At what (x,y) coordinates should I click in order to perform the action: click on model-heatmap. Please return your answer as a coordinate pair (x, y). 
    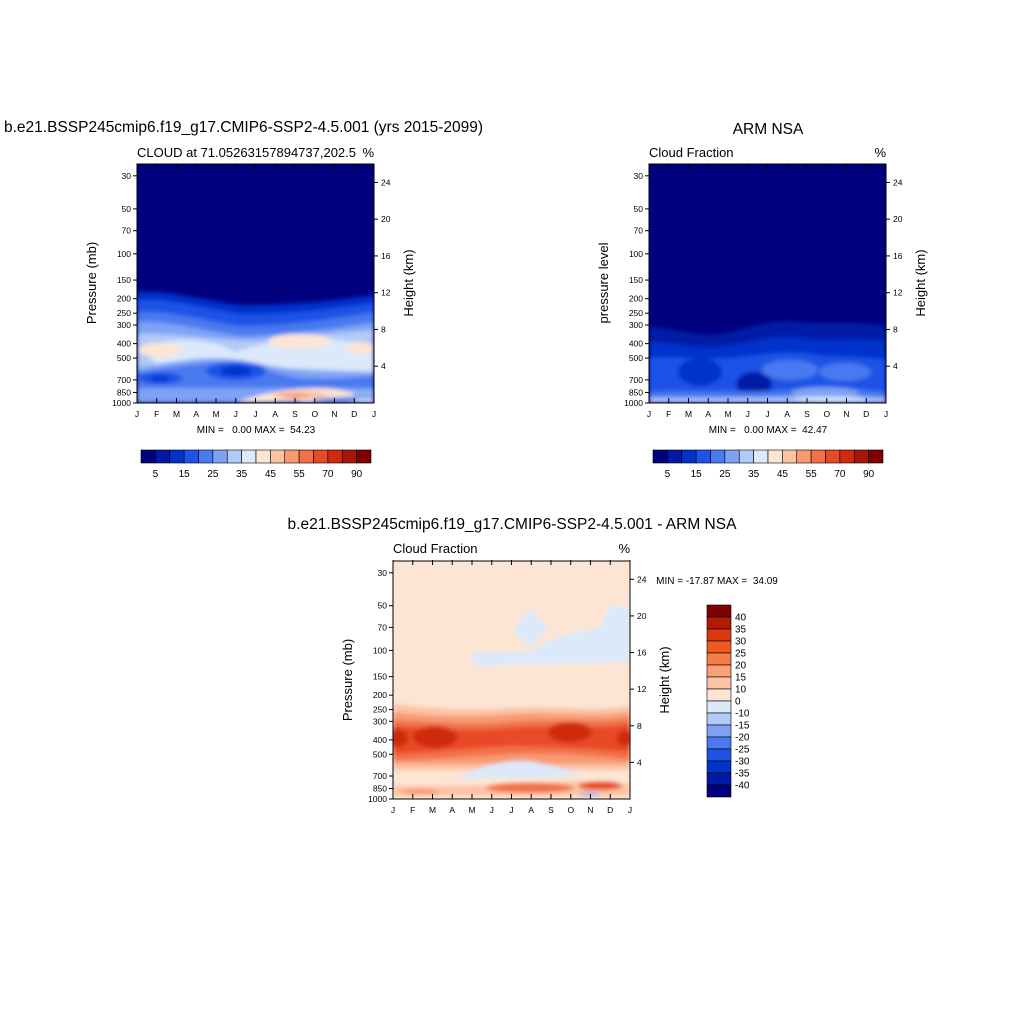
    Looking at the image, I should click on (255, 283).